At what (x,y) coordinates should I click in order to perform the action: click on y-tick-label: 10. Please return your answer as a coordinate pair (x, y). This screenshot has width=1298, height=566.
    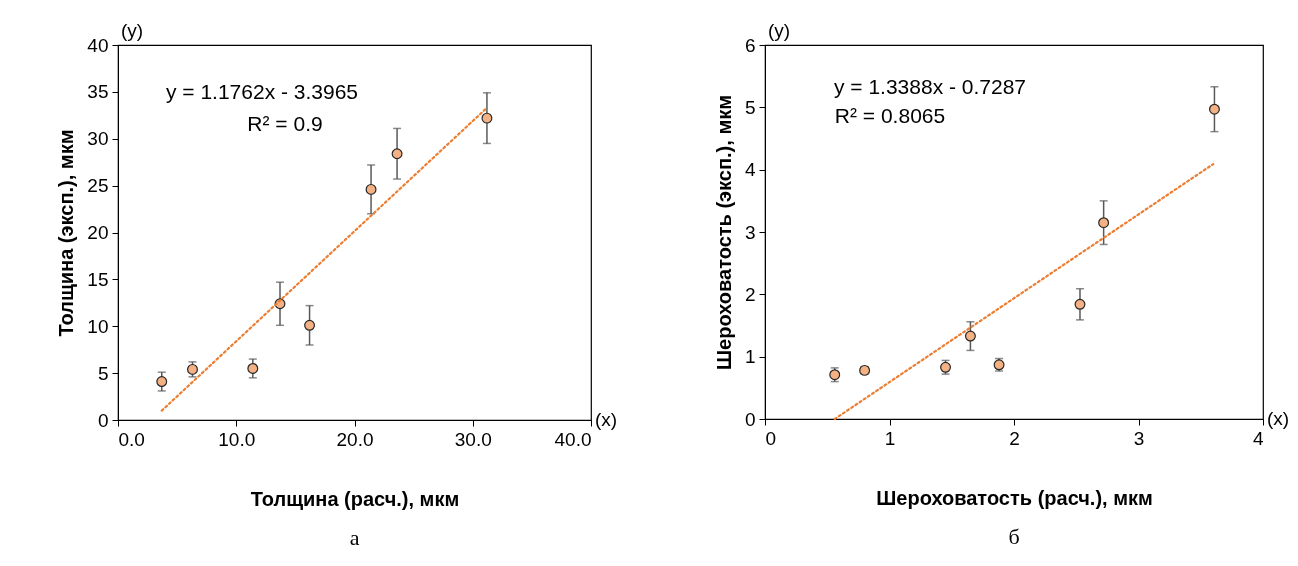
    Looking at the image, I should click on (98, 326).